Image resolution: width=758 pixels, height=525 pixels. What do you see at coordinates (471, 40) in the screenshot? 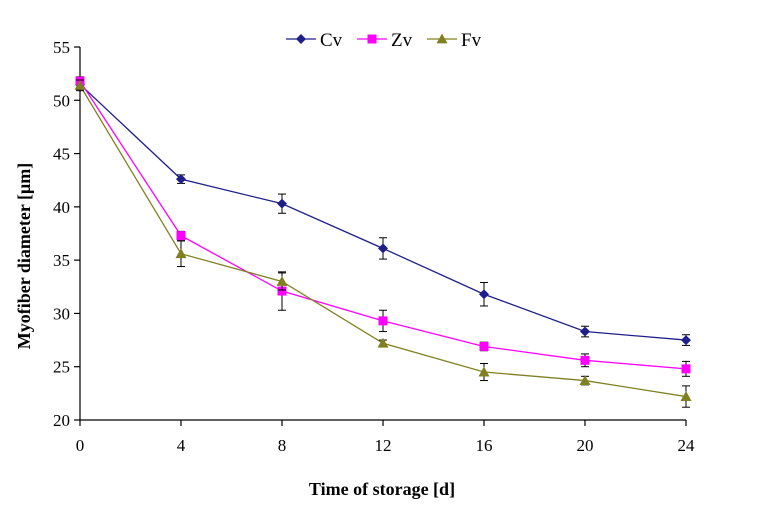
I see `legend-label-fv: Fv` at bounding box center [471, 40].